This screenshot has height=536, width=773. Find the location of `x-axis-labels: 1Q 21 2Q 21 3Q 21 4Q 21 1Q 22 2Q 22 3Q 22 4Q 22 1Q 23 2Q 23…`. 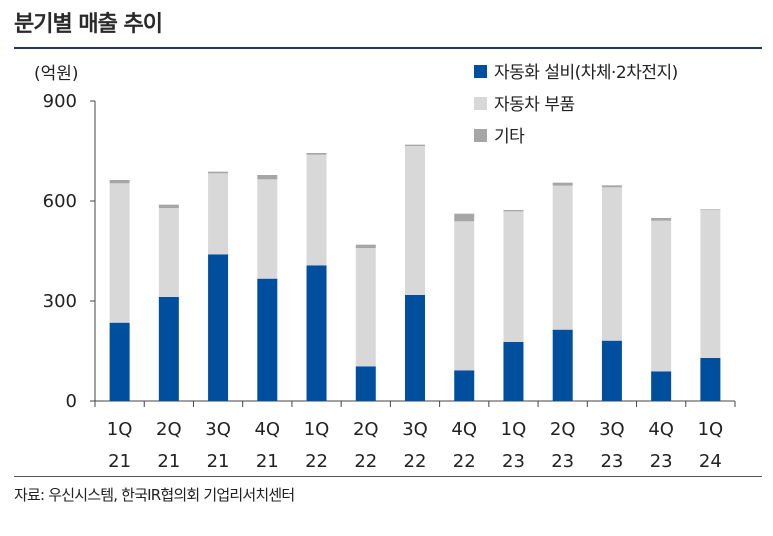

x-axis-labels: 1Q 21 2Q 21 3Q 21 4Q 21 1Q 22 2Q 22 3Q 22 4Q 22 1Q 23 2Q 23… is located at coordinates (415, 445).